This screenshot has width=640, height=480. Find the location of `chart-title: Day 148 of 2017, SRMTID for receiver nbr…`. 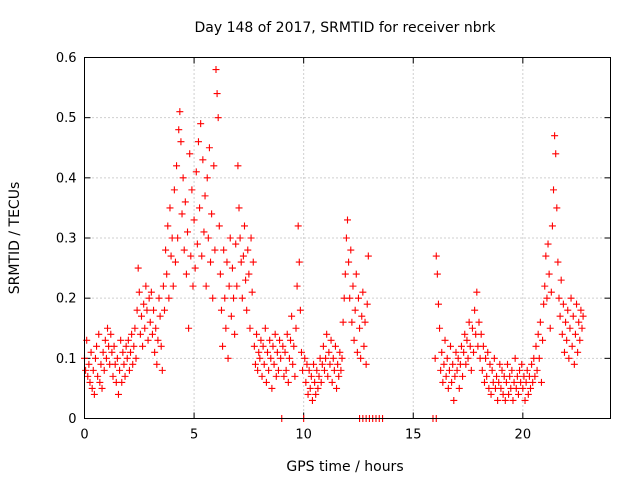

chart-title: Day 148 of 2017, SRMTID for receiver nbr… is located at coordinates (345, 28).